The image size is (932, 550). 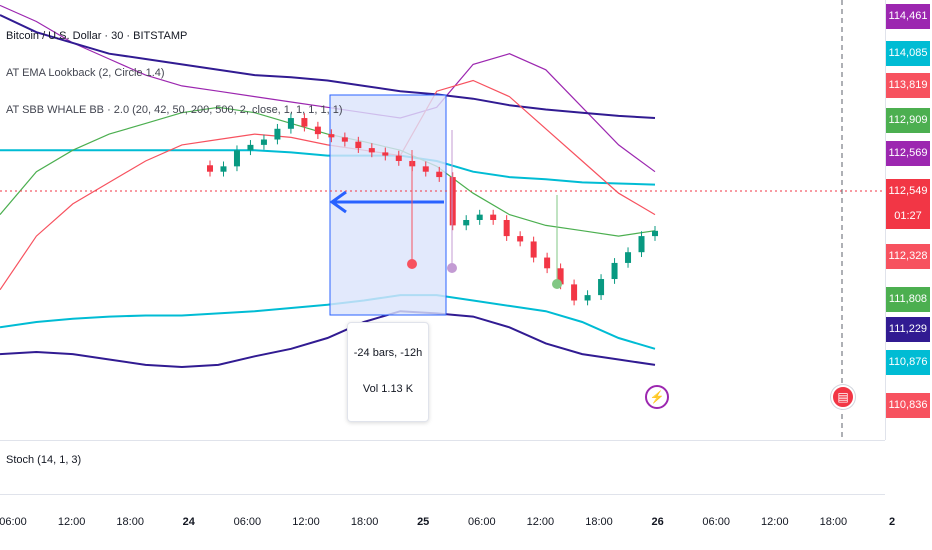 I want to click on measure-volume-text: Vol 1.13 K, so click(x=388, y=389).